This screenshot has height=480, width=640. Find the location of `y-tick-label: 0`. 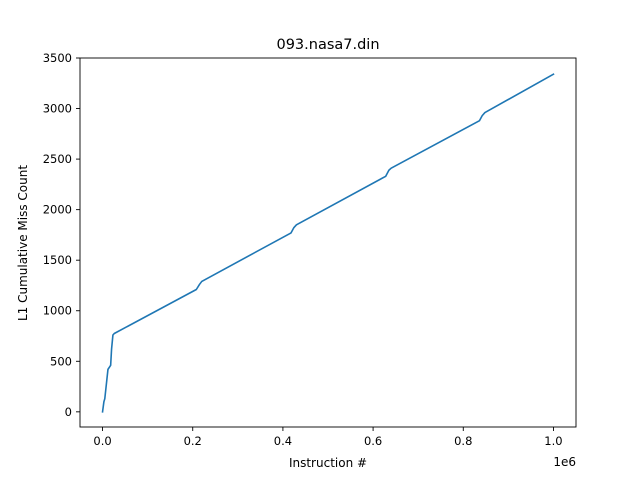

y-tick-label: 0 is located at coordinates (68, 412).